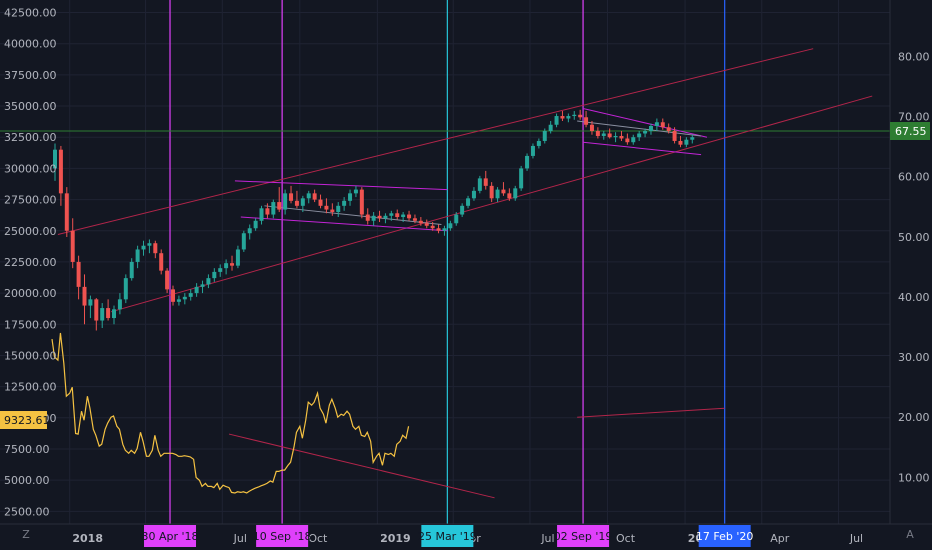 The height and width of the screenshot is (550, 932). What do you see at coordinates (30, 168) in the screenshot?
I see `left-axis-tick-label: 30000.00` at bounding box center [30, 168].